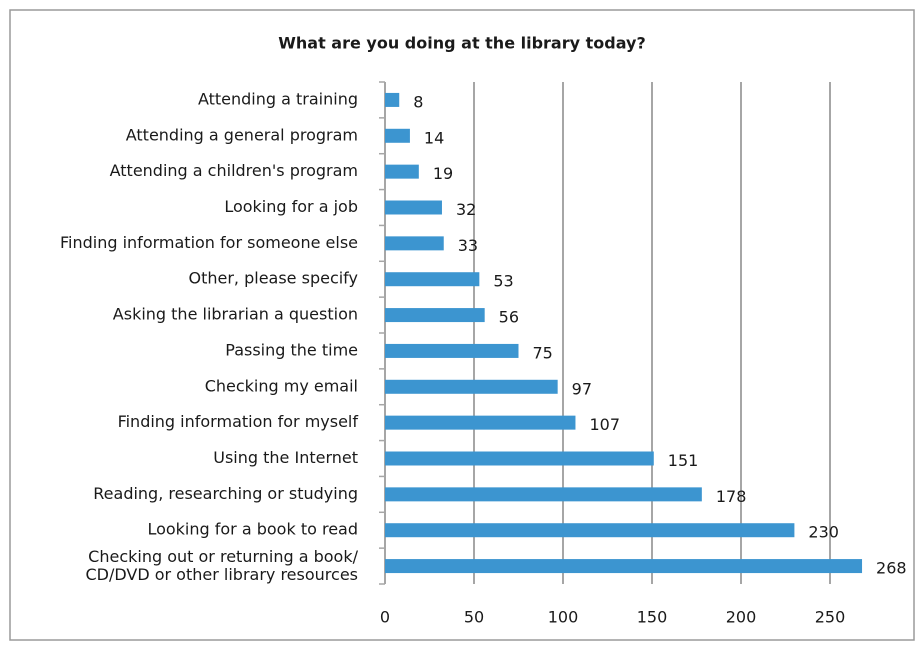 The height and width of the screenshot is (653, 918). Describe the element at coordinates (468, 245) in the screenshot. I see `value-label: 33` at that location.